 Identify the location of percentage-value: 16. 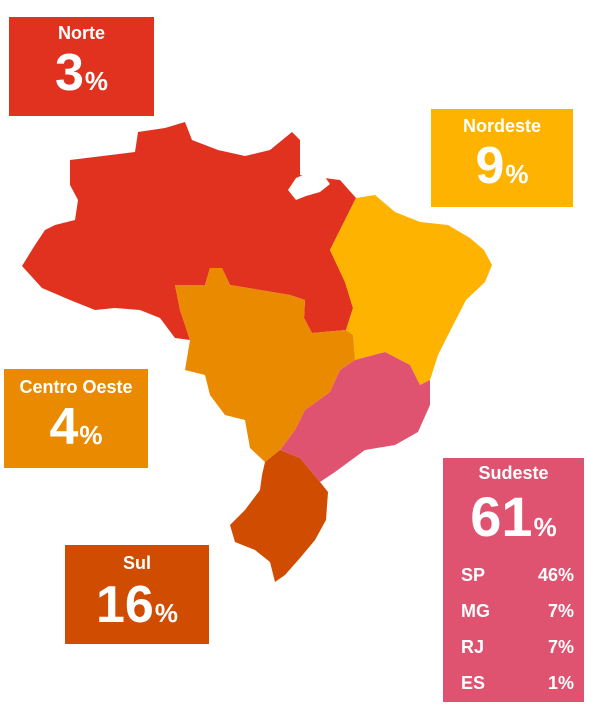
(125, 605).